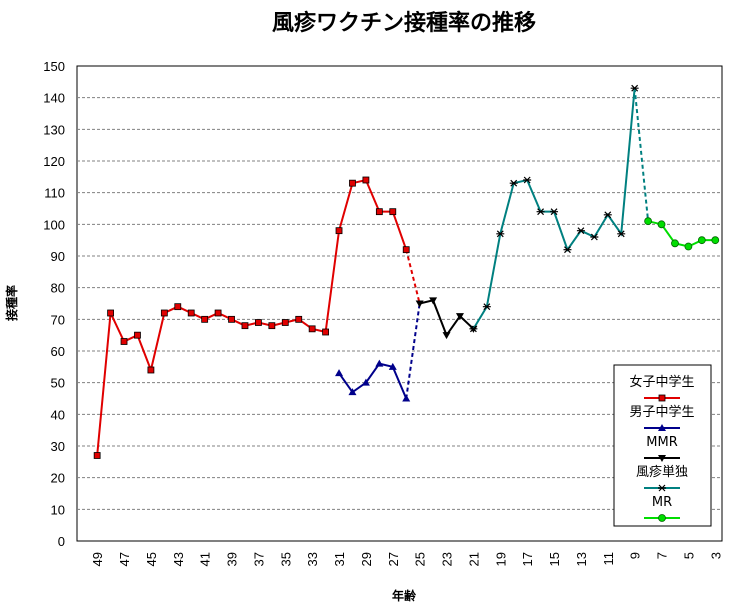 This screenshot has height=607, width=742. What do you see at coordinates (58, 288) in the screenshot?
I see `y-tick-label: 80` at bounding box center [58, 288].